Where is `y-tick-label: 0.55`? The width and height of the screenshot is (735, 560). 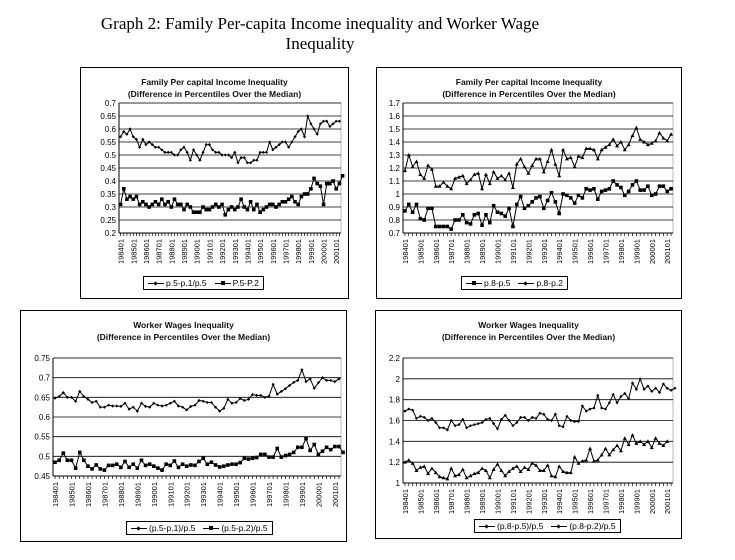
y-tick-label: 0.55 is located at coordinates (42, 437).